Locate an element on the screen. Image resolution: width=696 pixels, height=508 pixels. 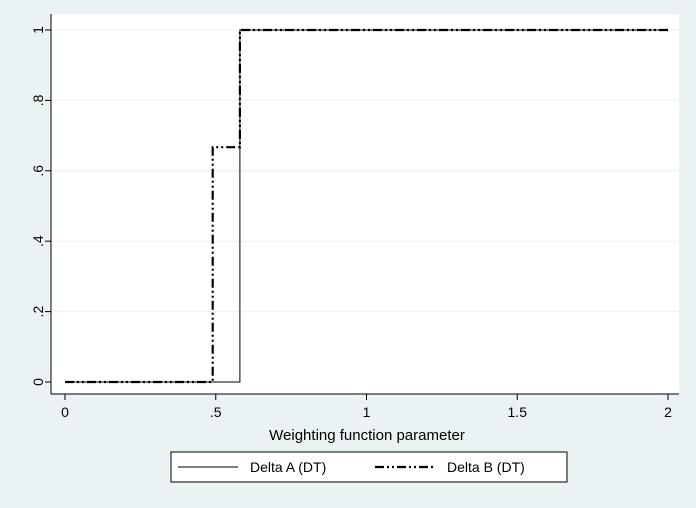
x-tick-label-2: 1 is located at coordinates (367, 412).